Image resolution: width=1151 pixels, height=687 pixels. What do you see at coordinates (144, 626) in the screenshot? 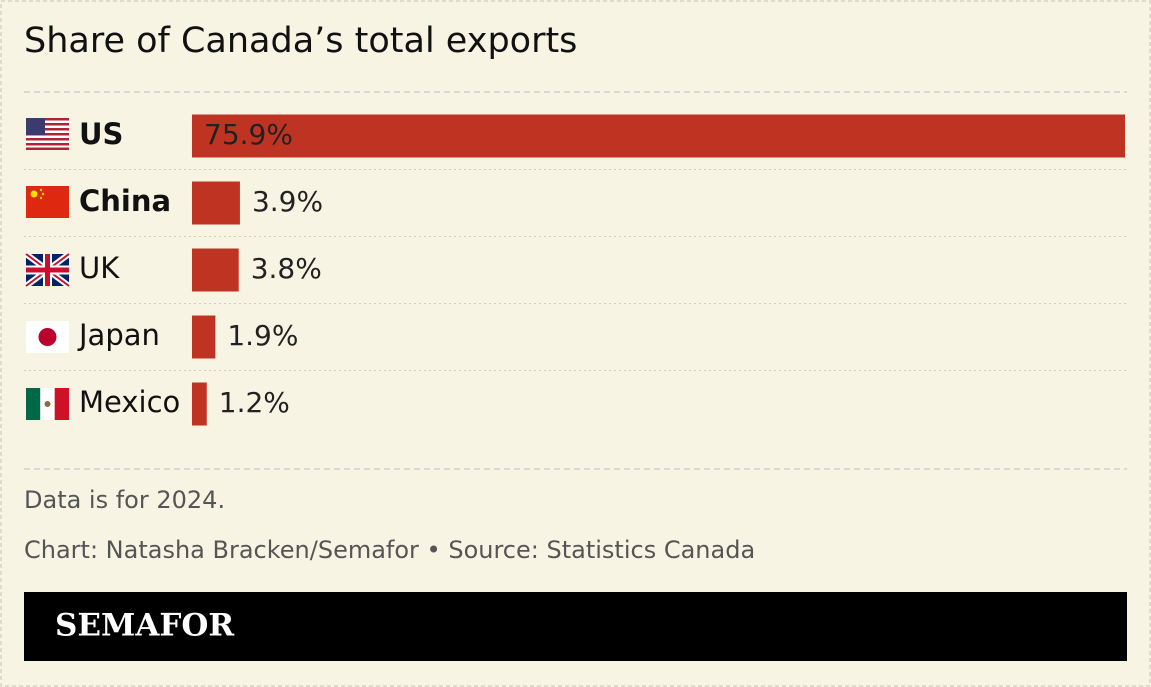
I see `brand: SEMAFOR` at bounding box center [144, 626].